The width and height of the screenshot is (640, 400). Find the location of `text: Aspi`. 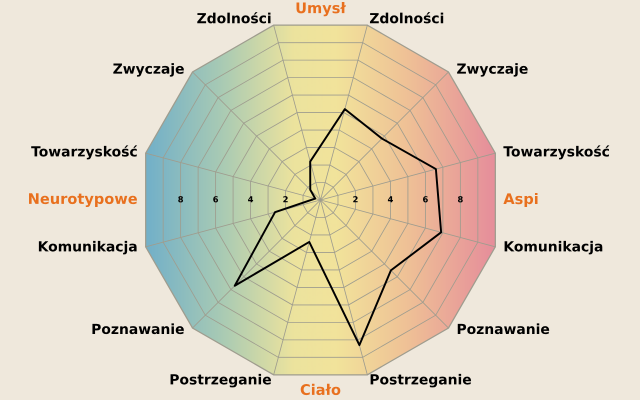

text: Aspi is located at coordinates (520, 200).